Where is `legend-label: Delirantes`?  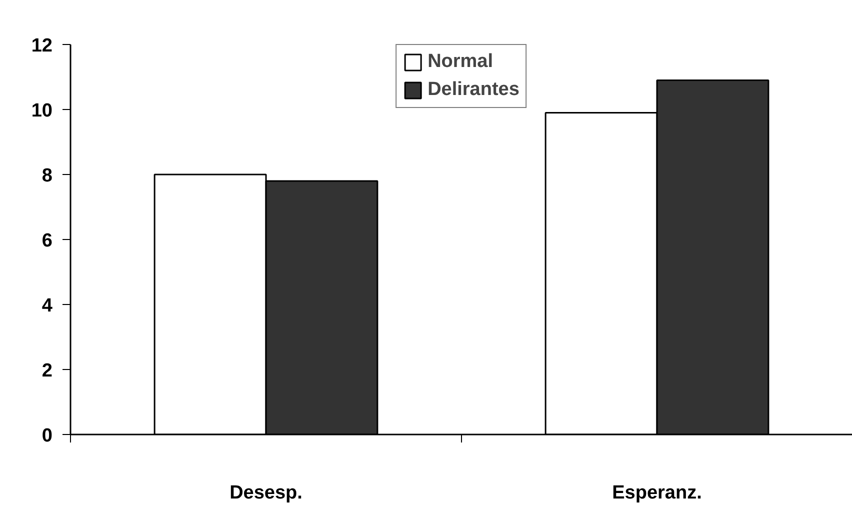
legend-label: Delirantes is located at coordinates (474, 90).